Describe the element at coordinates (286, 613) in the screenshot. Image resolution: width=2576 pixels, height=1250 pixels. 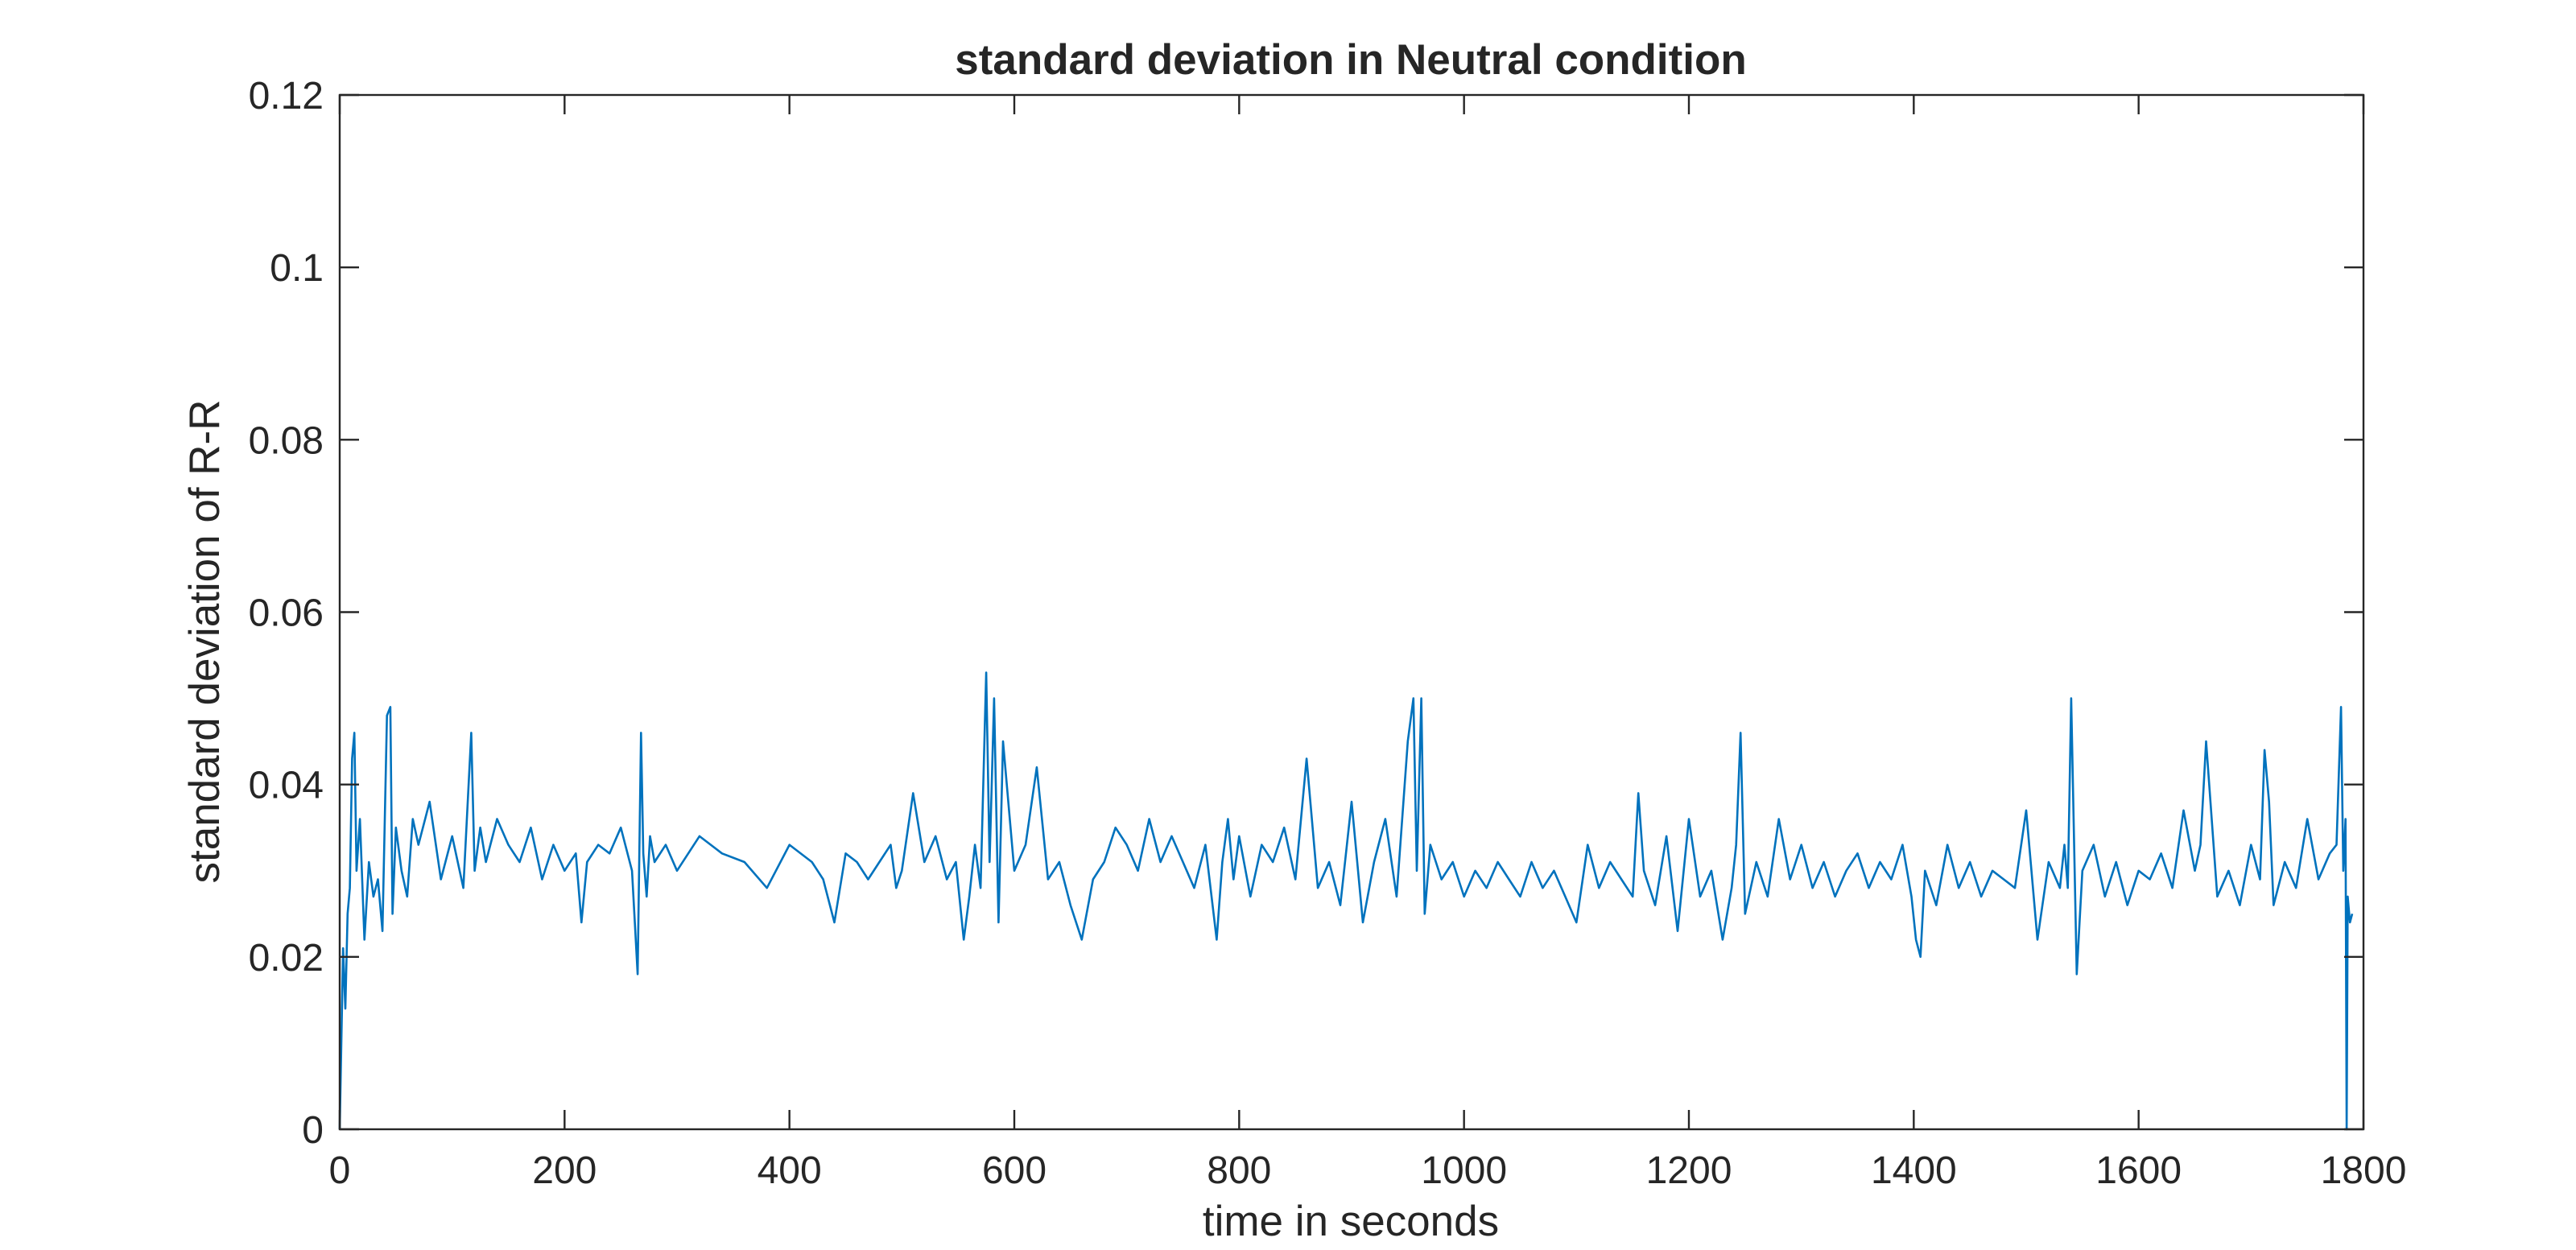
I see `y-tick-label: 0.06` at that location.